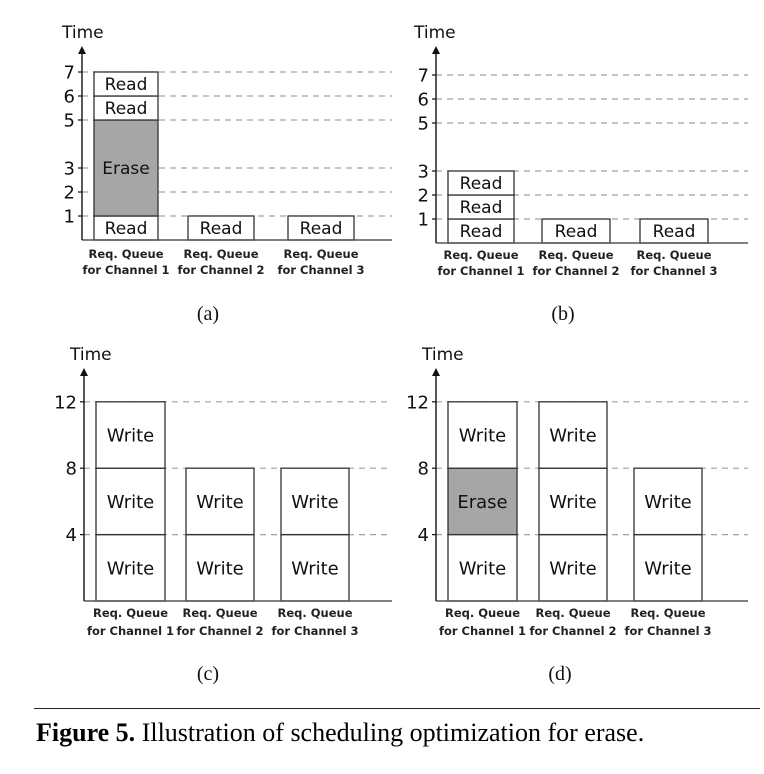 The height and width of the screenshot is (774, 764). Describe the element at coordinates (562, 314) in the screenshot. I see `panel-label: (b)` at that location.